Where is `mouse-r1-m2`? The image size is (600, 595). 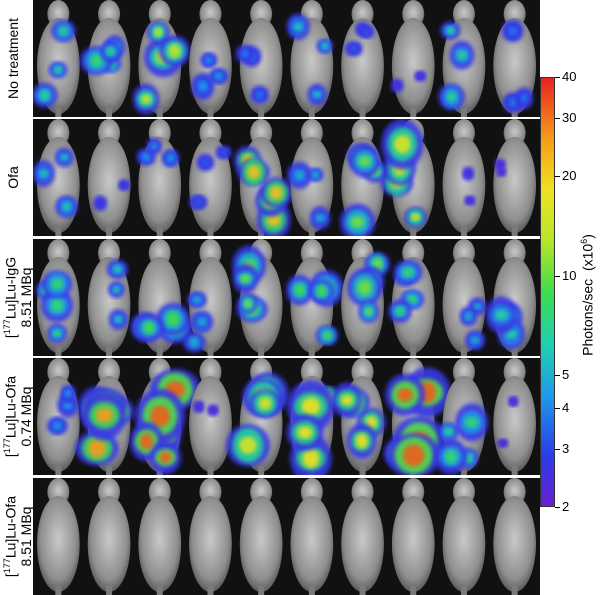
mouse-r1-m2 is located at coordinates (105, 58).